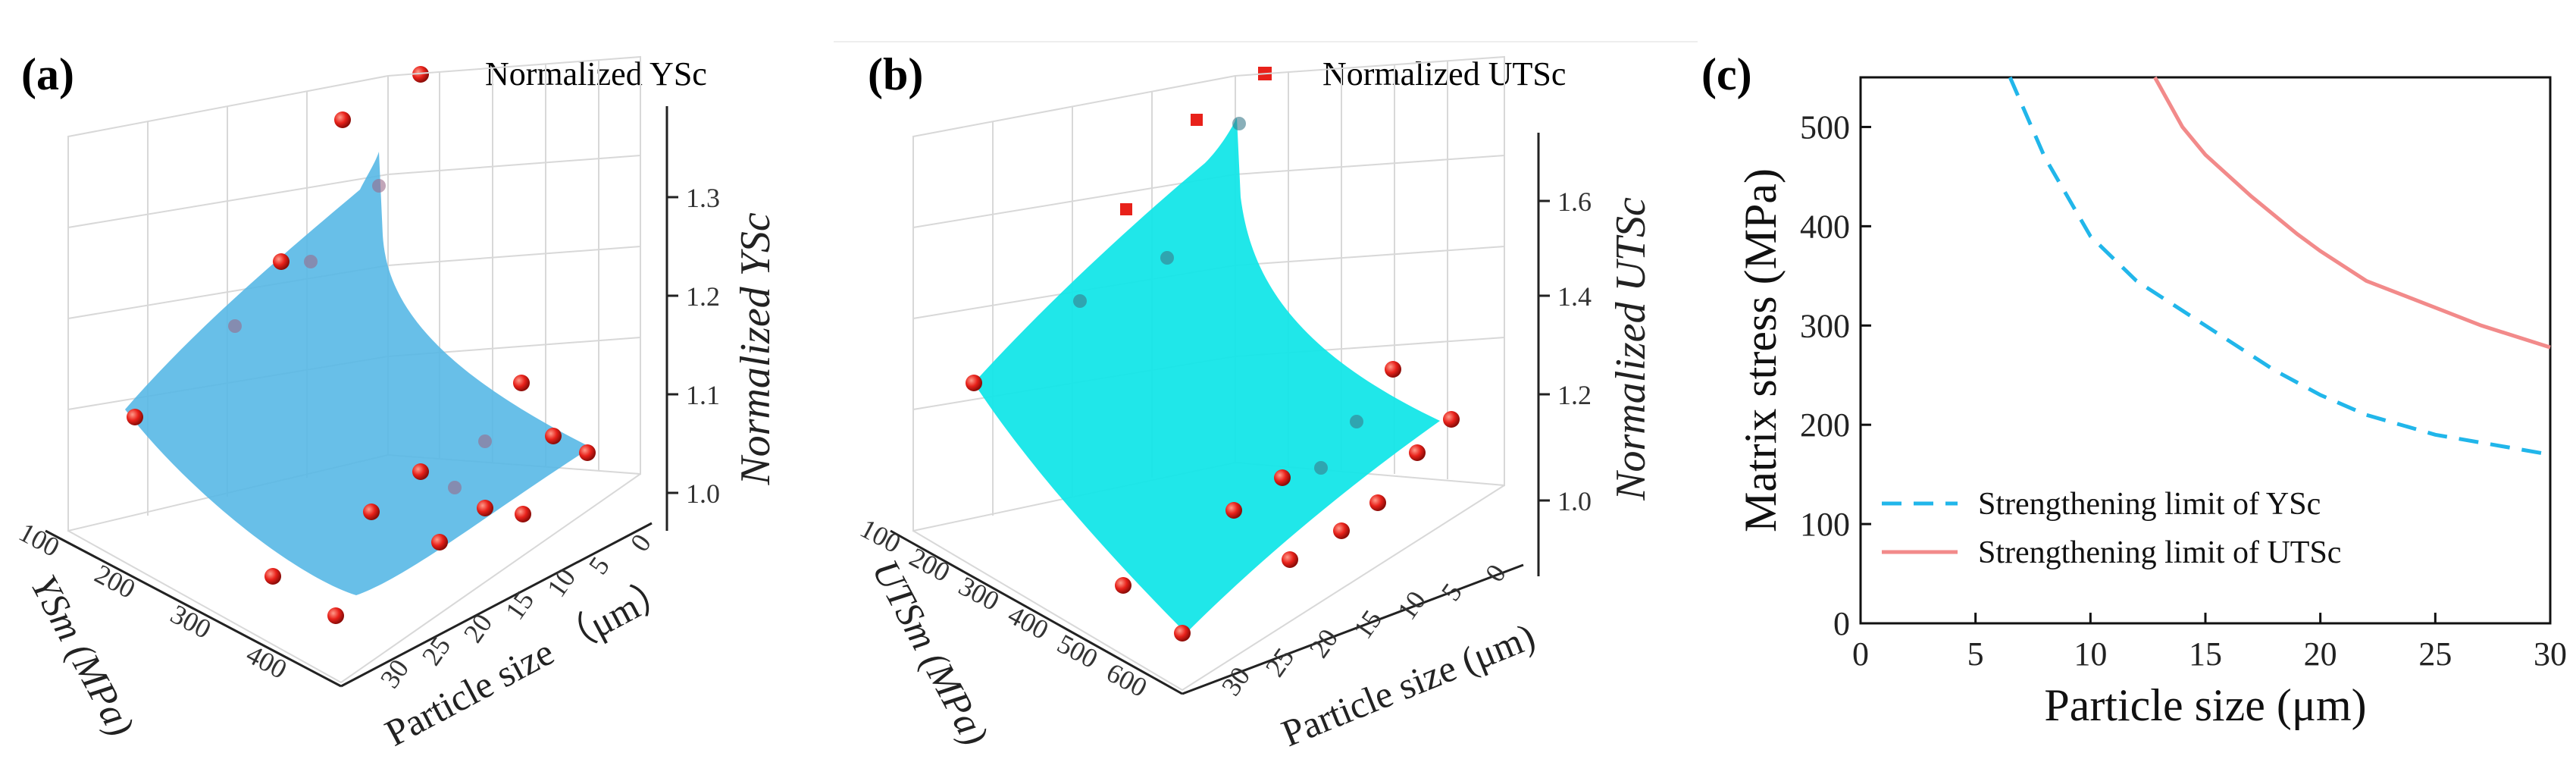 The height and width of the screenshot is (778, 2576). I want to click on panel-a-zlabel: Normalized YSc, so click(756, 348).